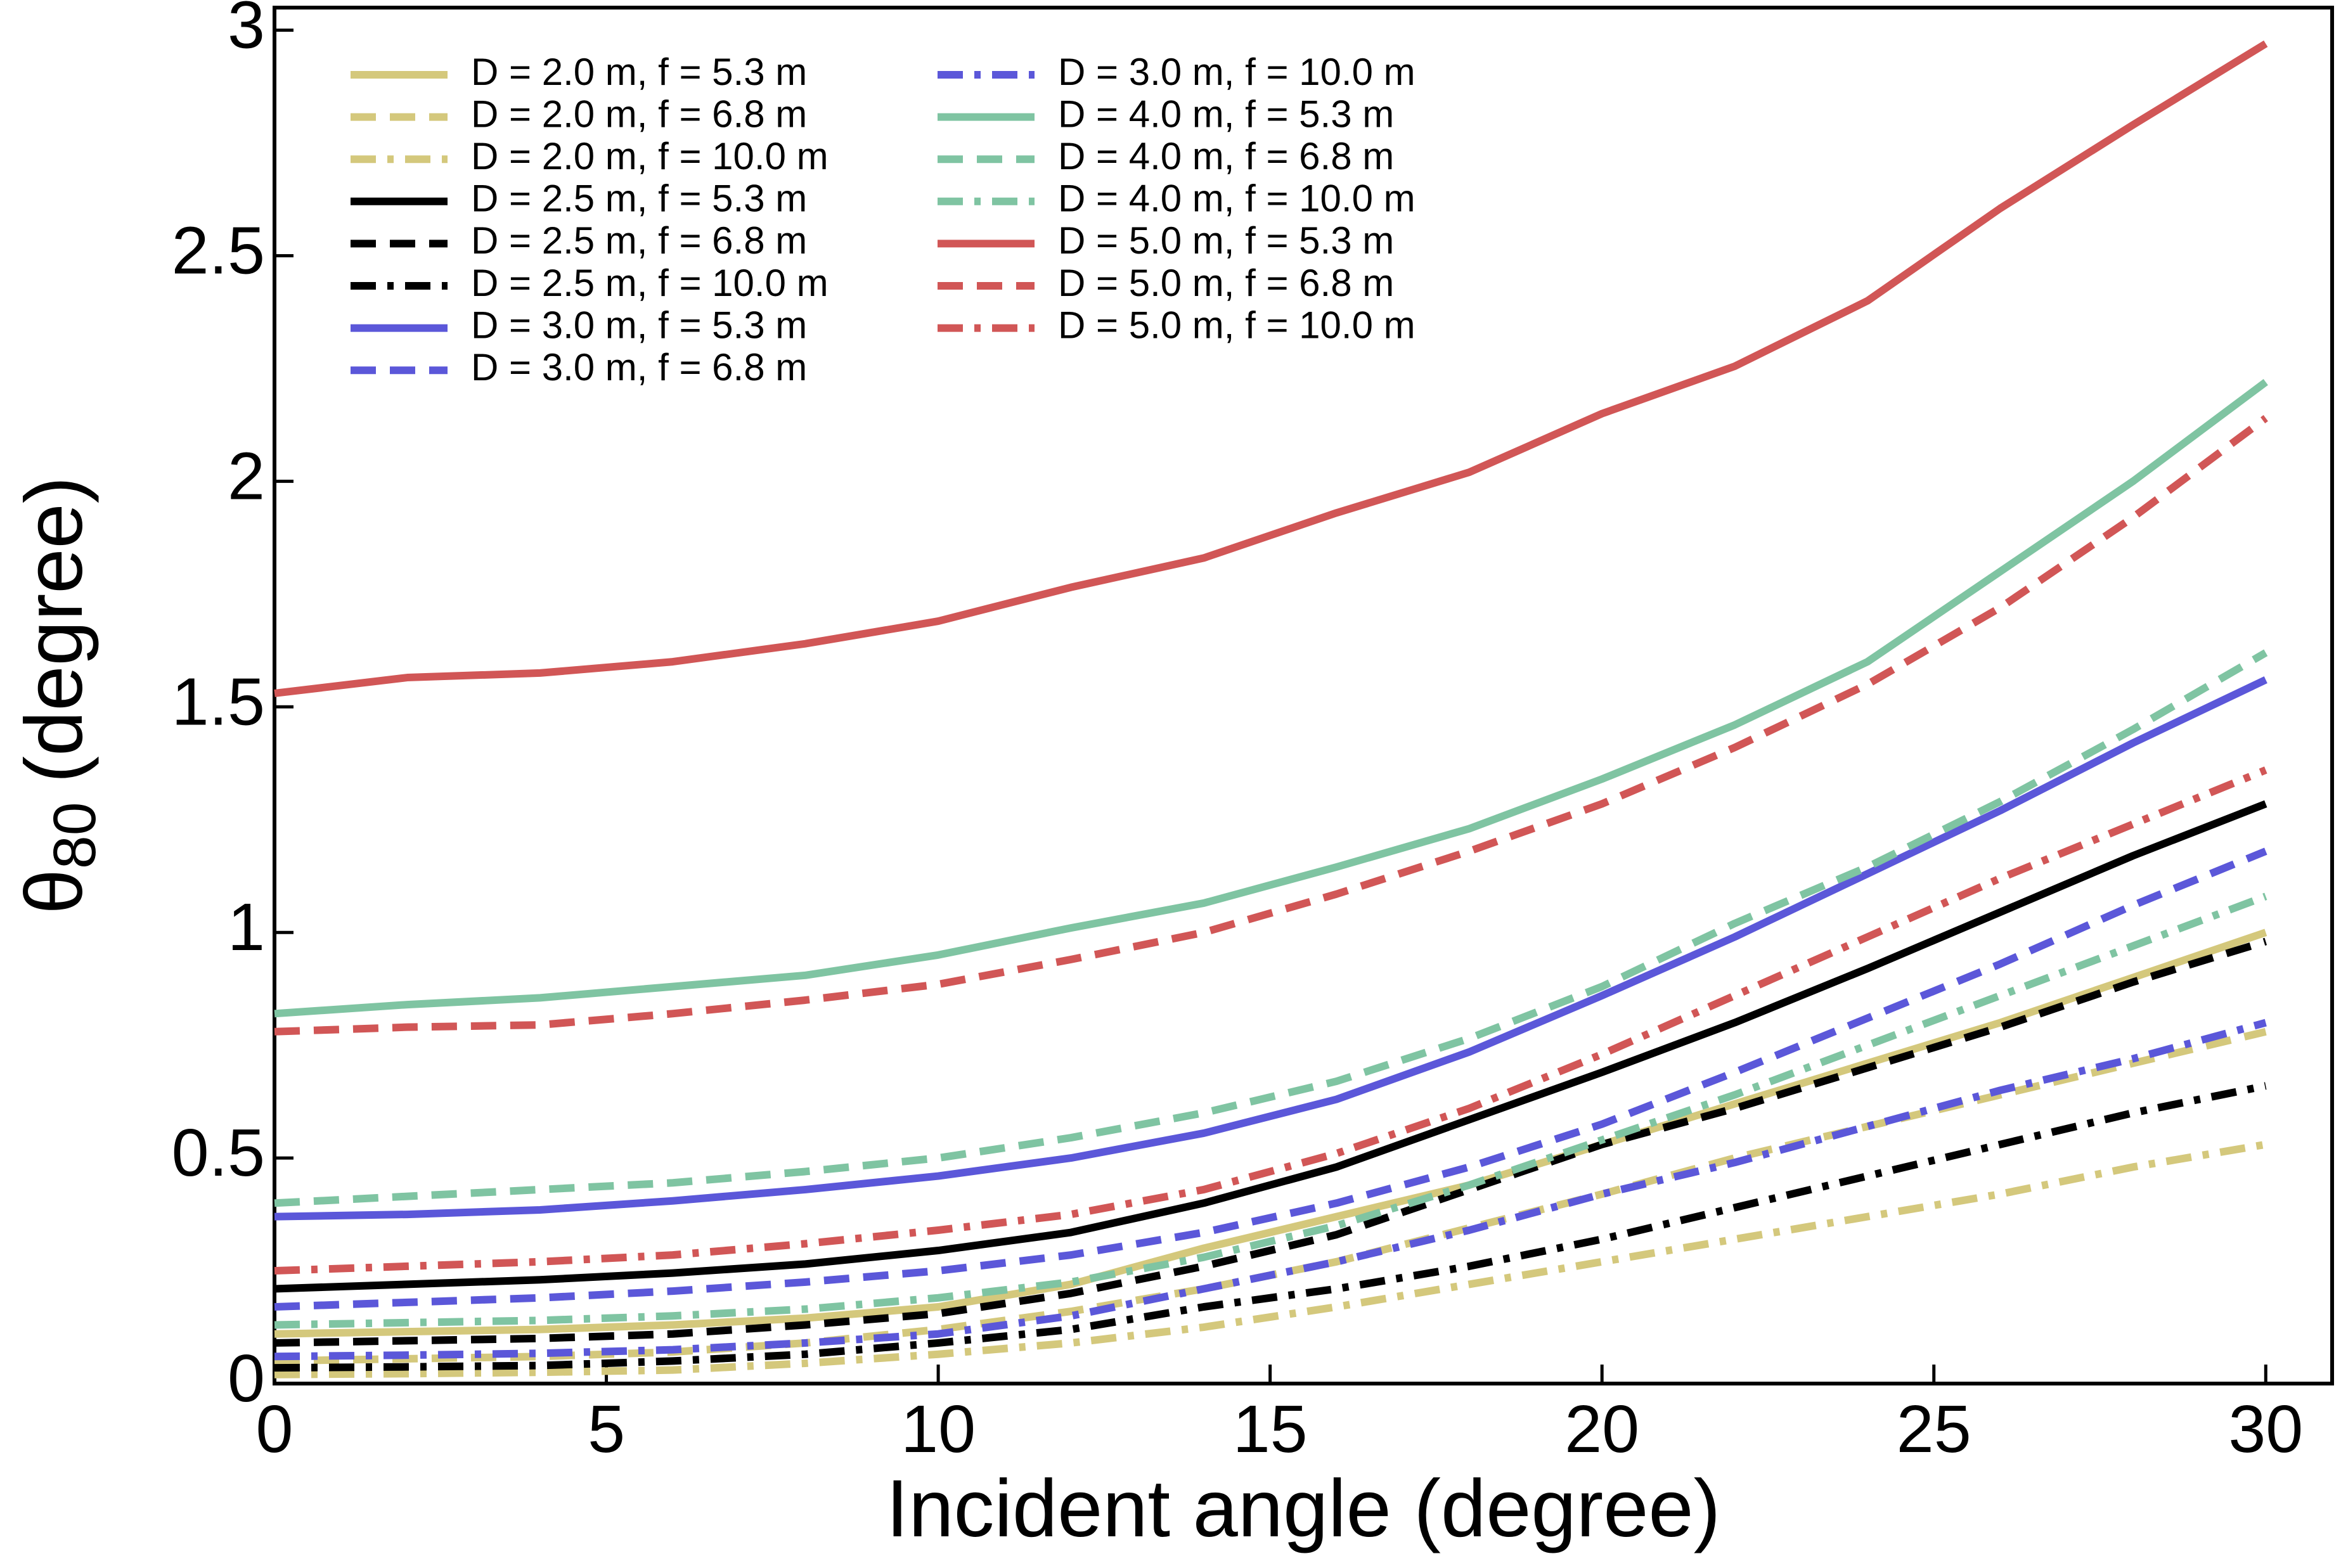  I want to click on y-tick-label: 3, so click(246, 31).